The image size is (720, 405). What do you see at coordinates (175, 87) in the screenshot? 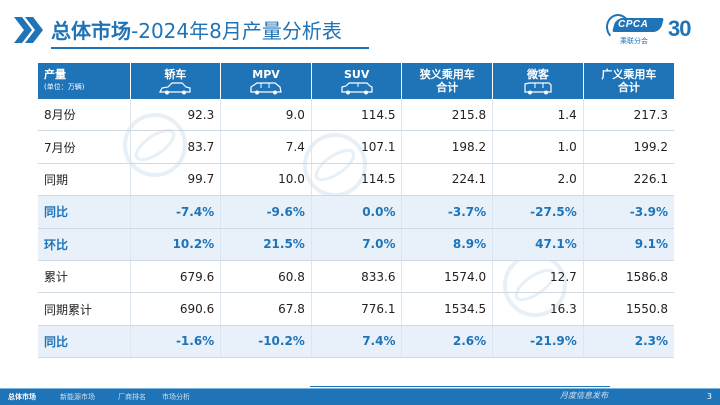
I see `sedan-car-icon` at bounding box center [175, 87].